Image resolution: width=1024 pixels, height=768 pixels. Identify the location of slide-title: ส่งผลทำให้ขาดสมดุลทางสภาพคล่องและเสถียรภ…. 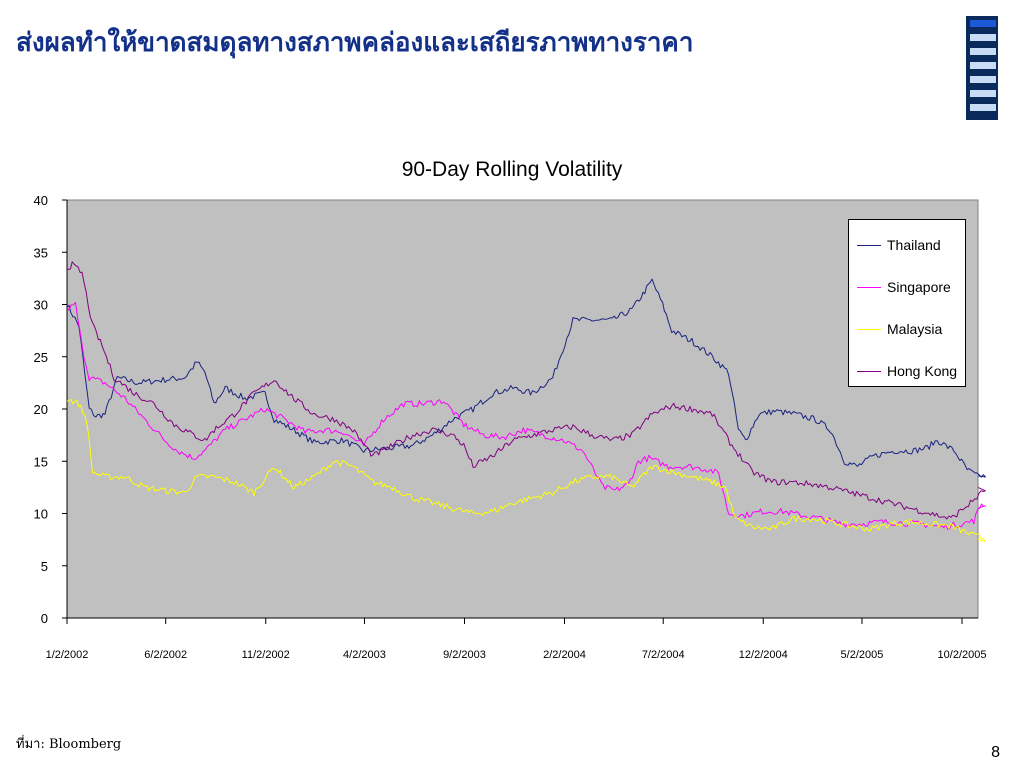
(355, 43).